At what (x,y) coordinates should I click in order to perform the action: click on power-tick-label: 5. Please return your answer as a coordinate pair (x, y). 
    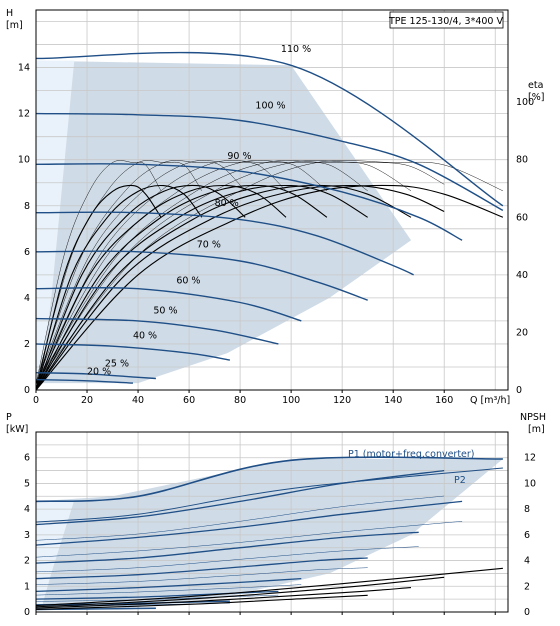
    Looking at the image, I should click on (27, 483).